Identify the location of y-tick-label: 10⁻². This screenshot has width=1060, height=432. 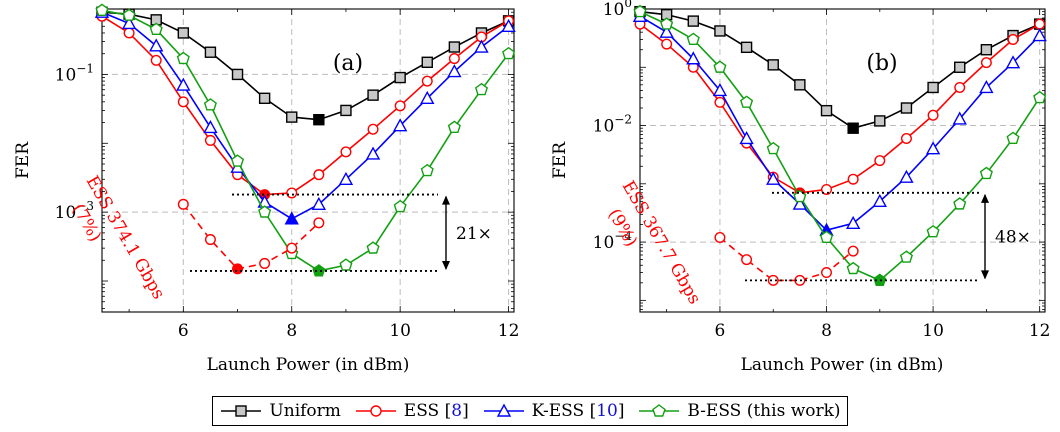
(612, 125).